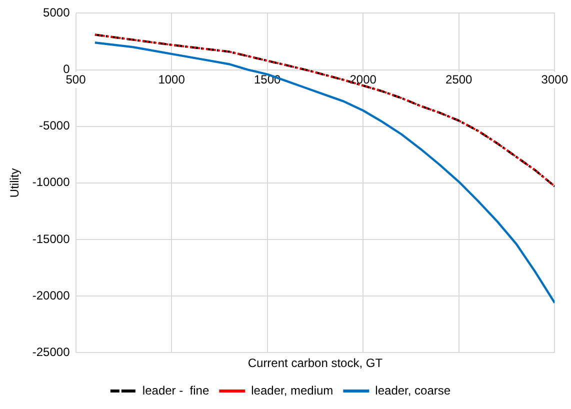  I want to click on x-tick-label: 2500, so click(459, 79).